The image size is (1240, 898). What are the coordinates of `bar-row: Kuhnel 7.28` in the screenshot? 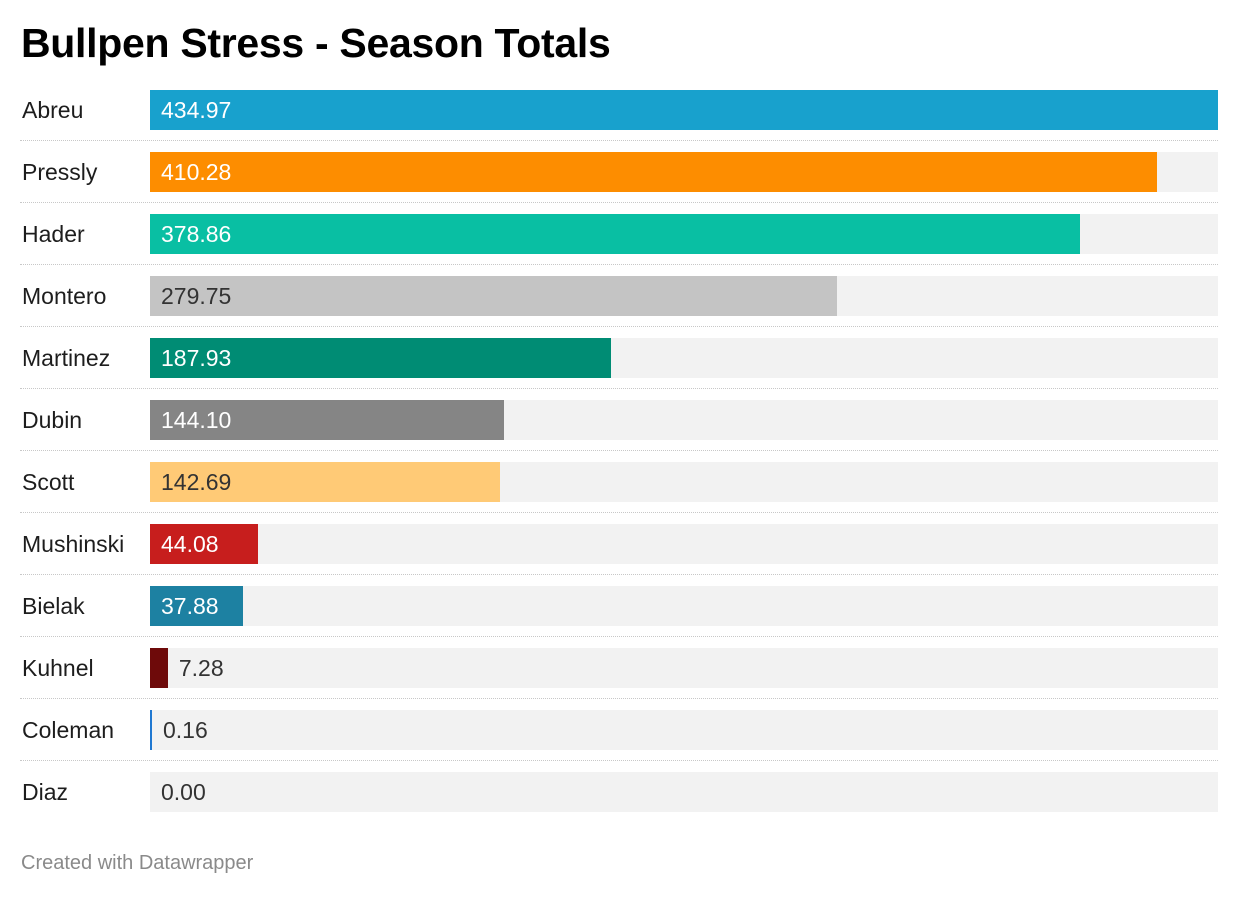 It's located at (619, 679).